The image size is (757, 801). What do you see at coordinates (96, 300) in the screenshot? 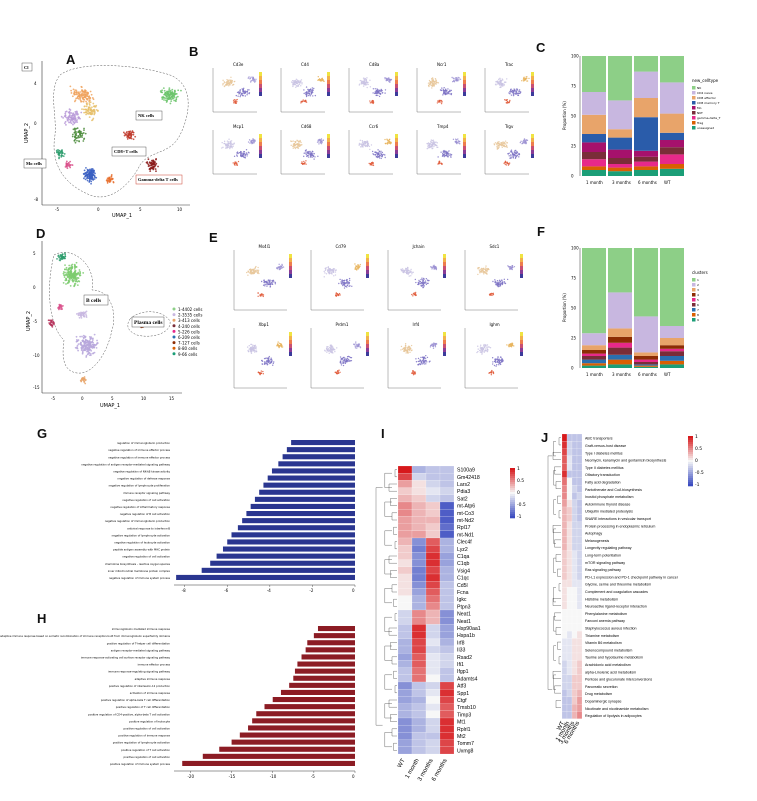
I see `umap-d-bcell-box` at bounding box center [96, 300].